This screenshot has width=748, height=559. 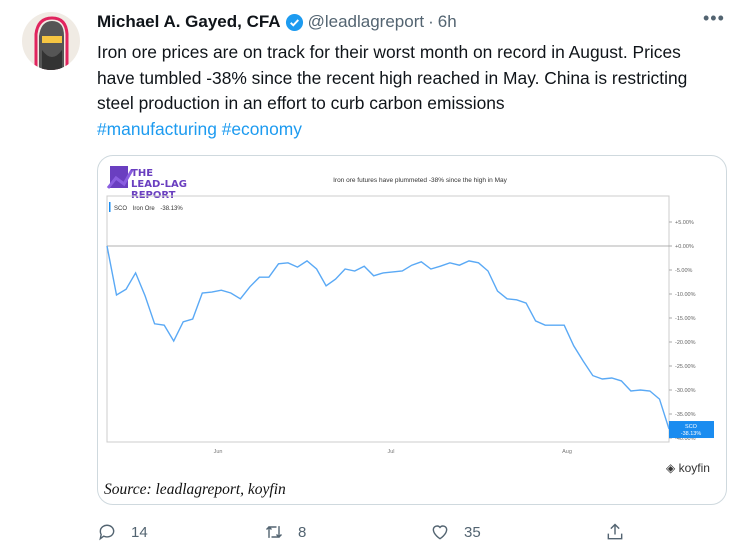 I want to click on y-tick-label: +0.00%, so click(x=684, y=247).